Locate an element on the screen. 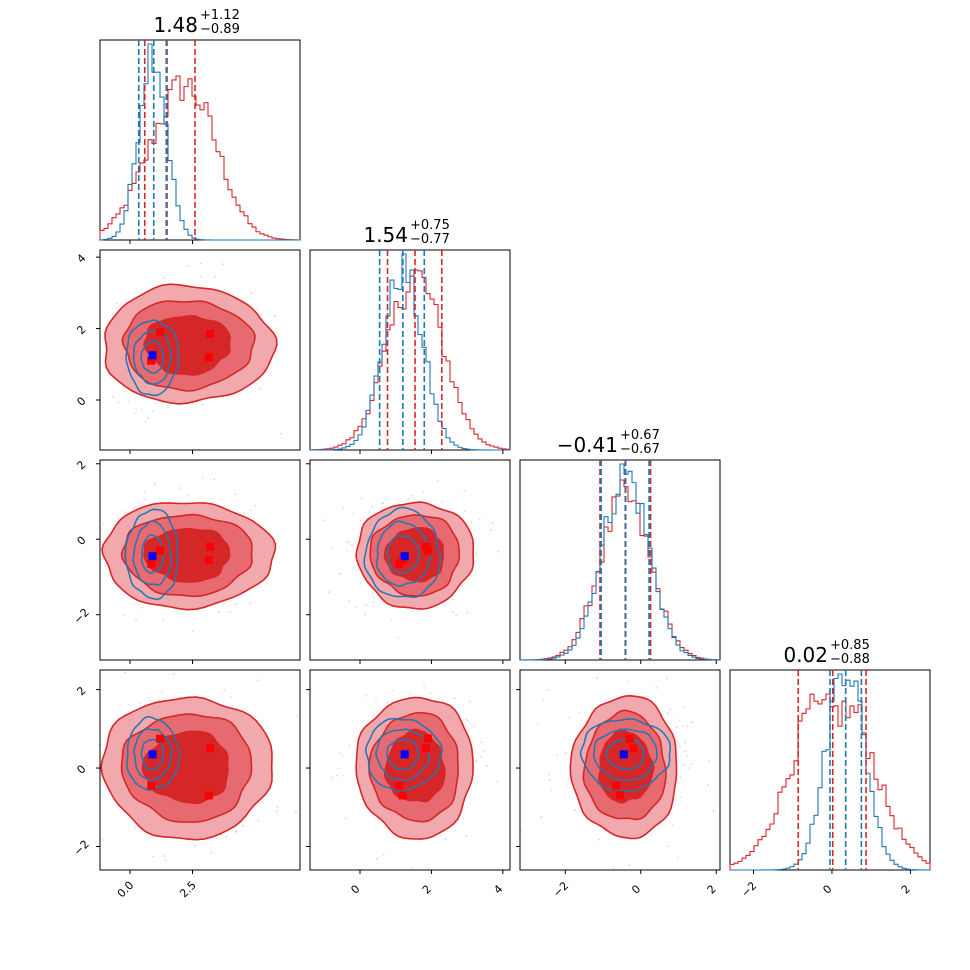  param-title-4: 0.02 +0.85−0.88 is located at coordinates (826, 652).